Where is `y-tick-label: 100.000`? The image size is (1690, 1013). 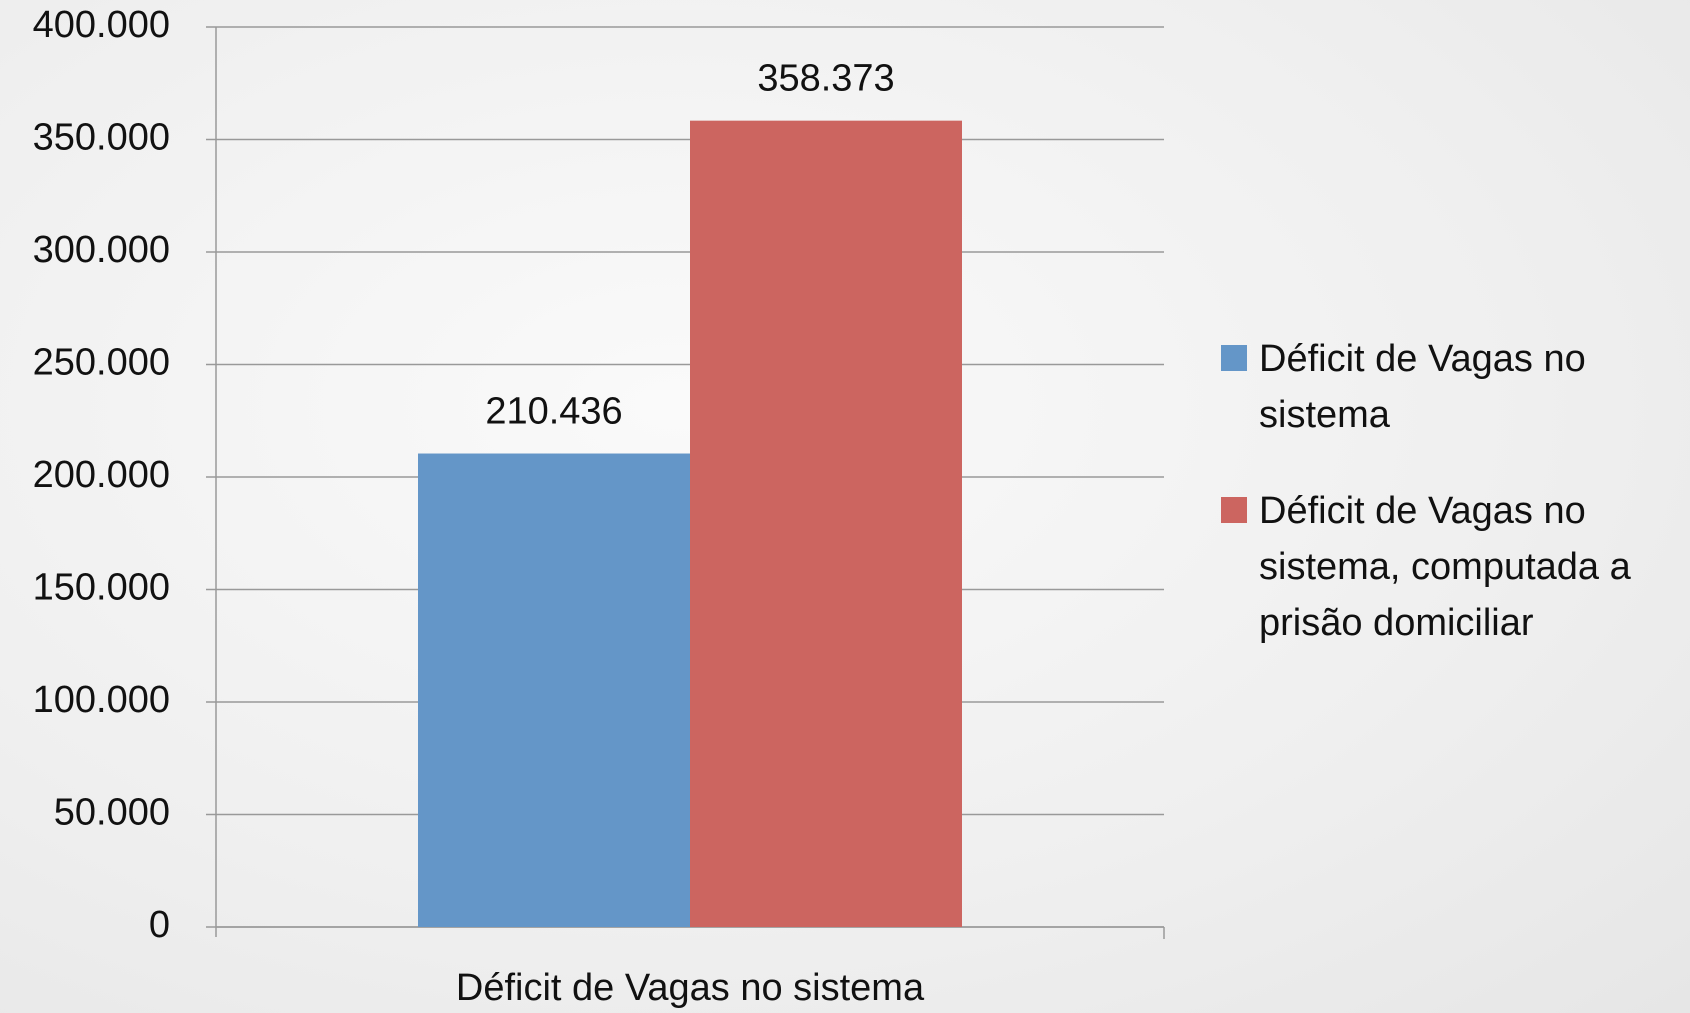 y-tick-label: 100.000 is located at coordinates (101, 700).